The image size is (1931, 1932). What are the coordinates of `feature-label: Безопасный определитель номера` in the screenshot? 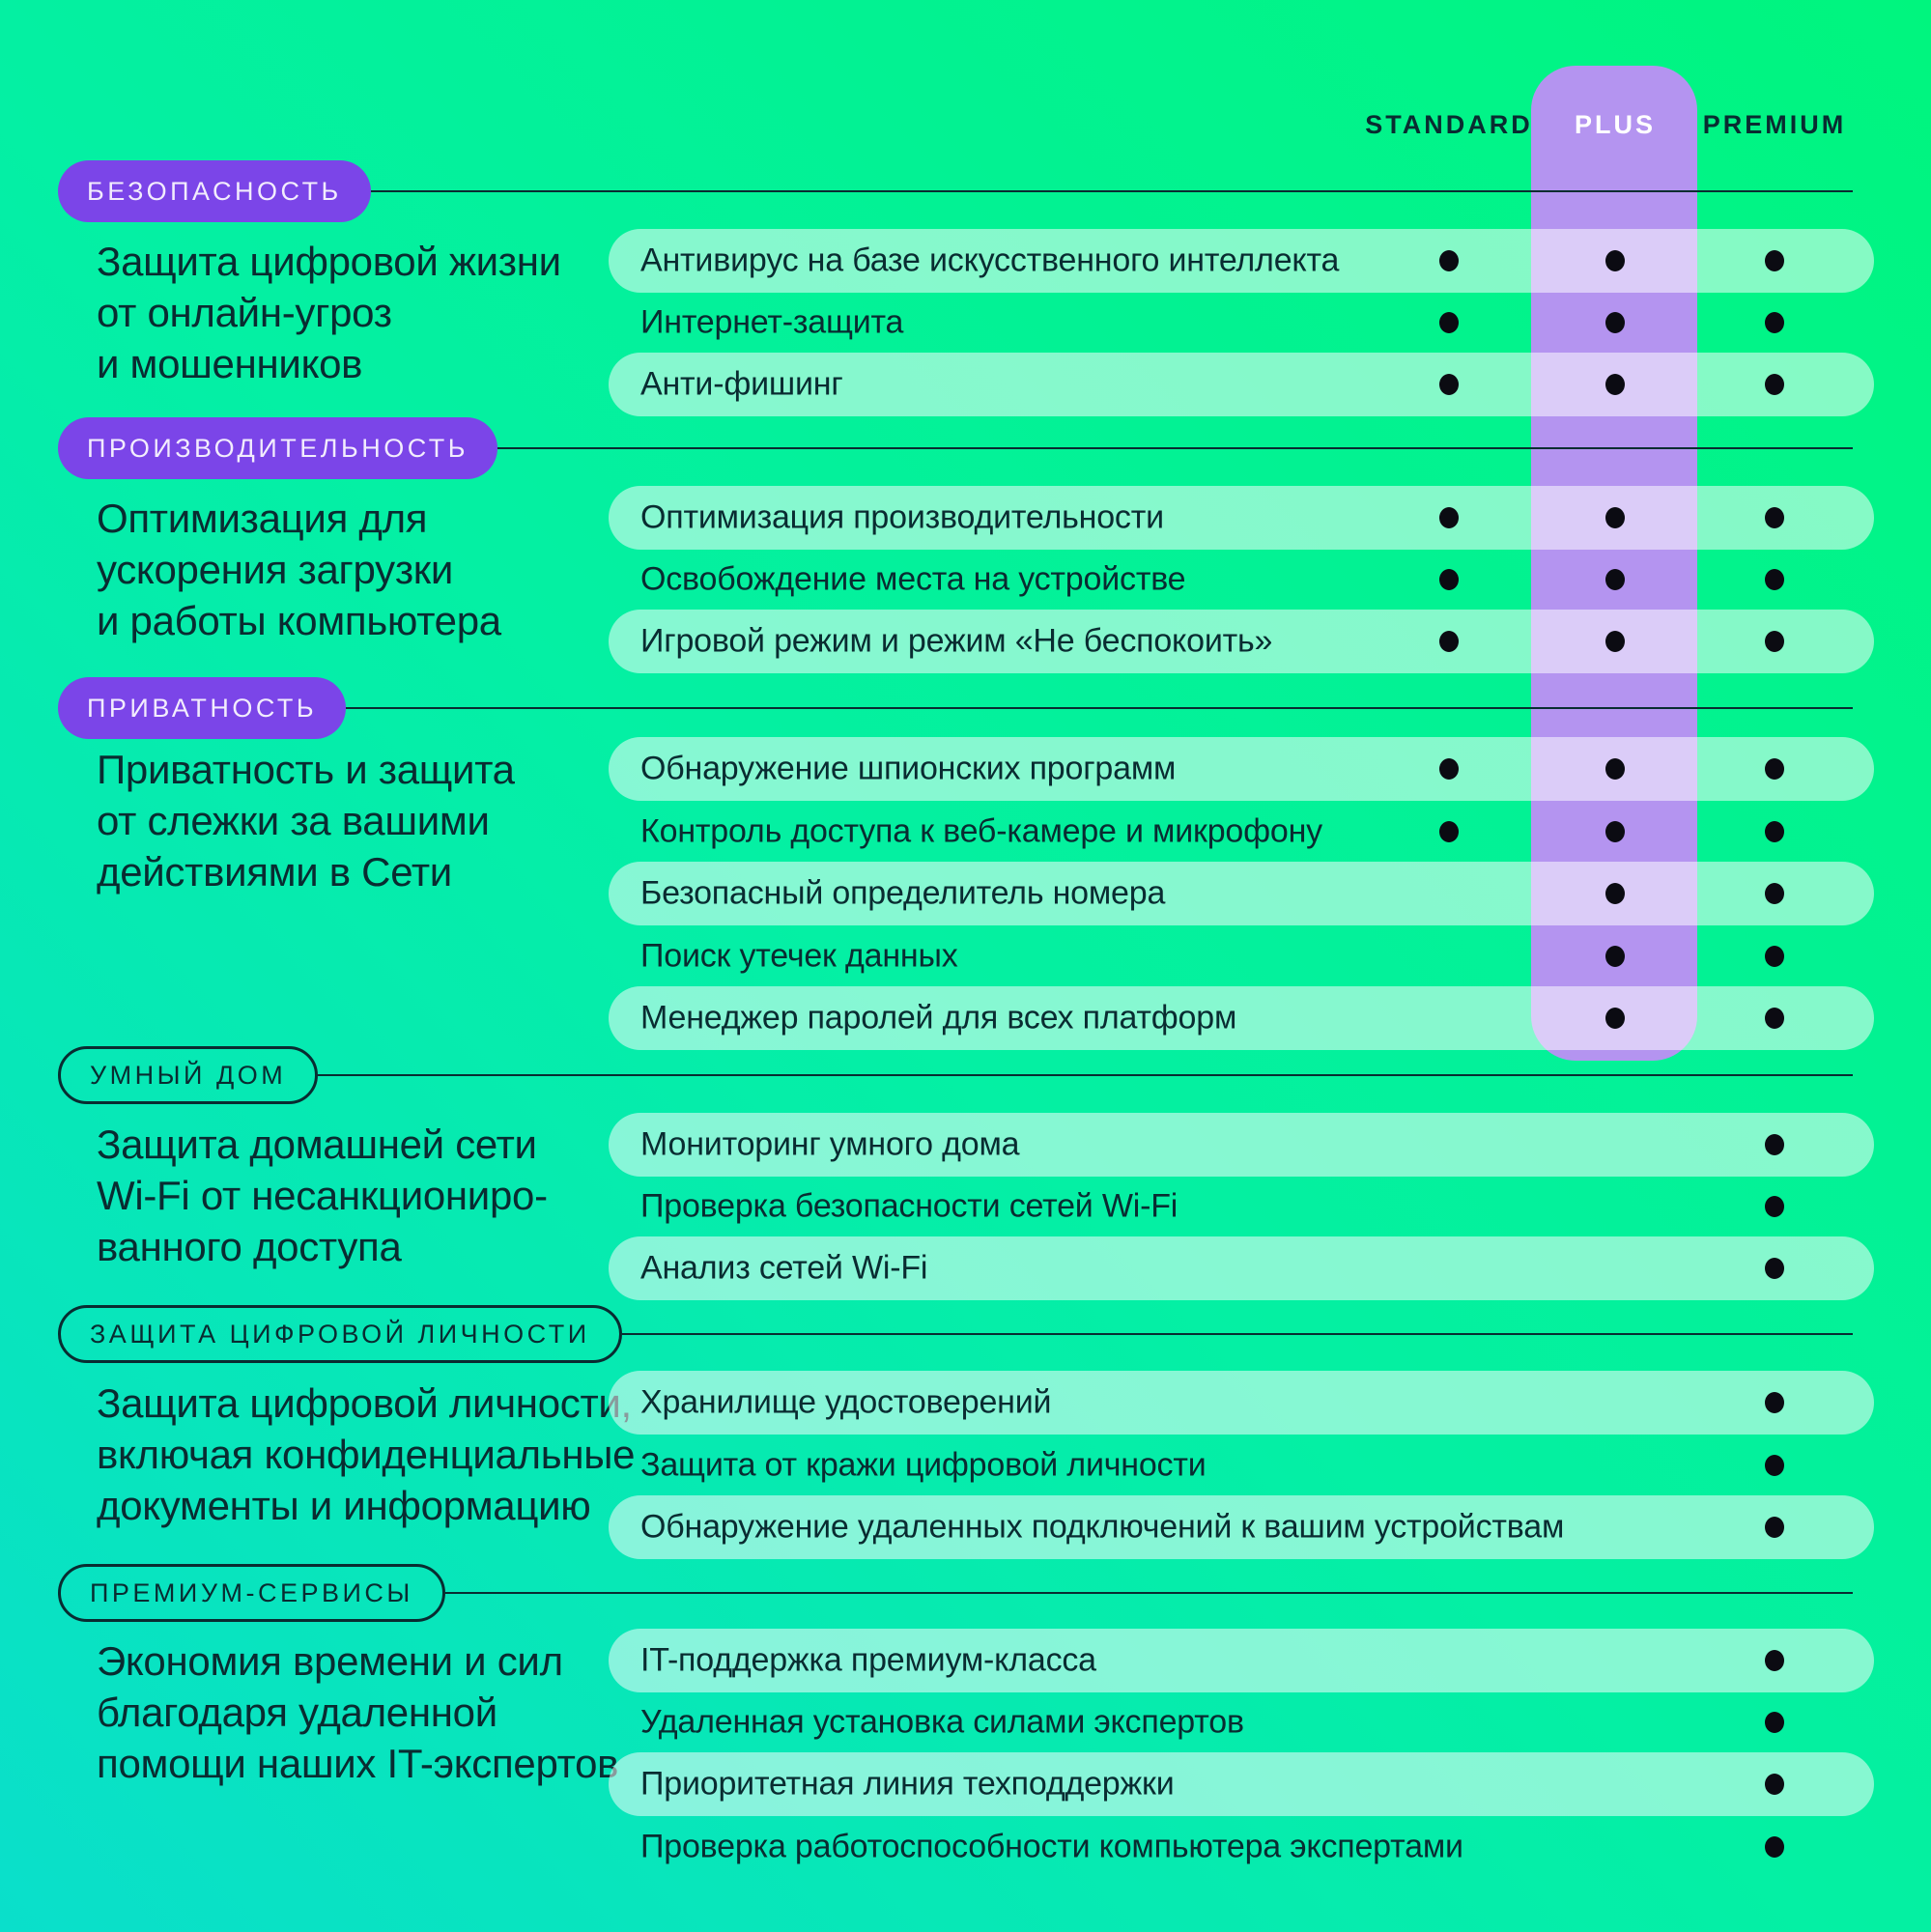 It's located at (903, 893).